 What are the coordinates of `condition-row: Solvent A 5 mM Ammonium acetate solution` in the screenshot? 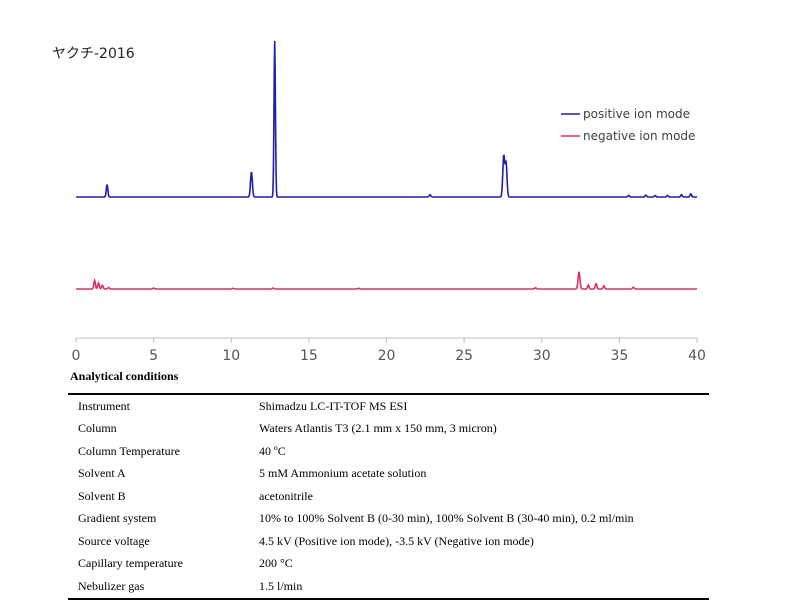 It's located at (388, 474).